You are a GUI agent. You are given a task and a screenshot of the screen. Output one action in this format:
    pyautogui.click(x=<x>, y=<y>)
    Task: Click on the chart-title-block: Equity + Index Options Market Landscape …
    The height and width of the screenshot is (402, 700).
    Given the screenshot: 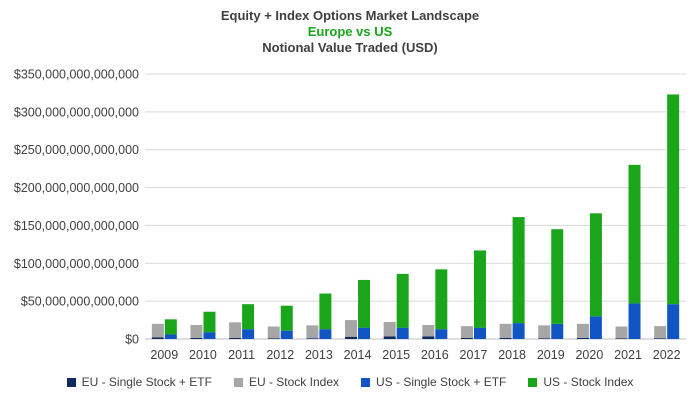 What is the action you would take?
    pyautogui.click(x=350, y=32)
    